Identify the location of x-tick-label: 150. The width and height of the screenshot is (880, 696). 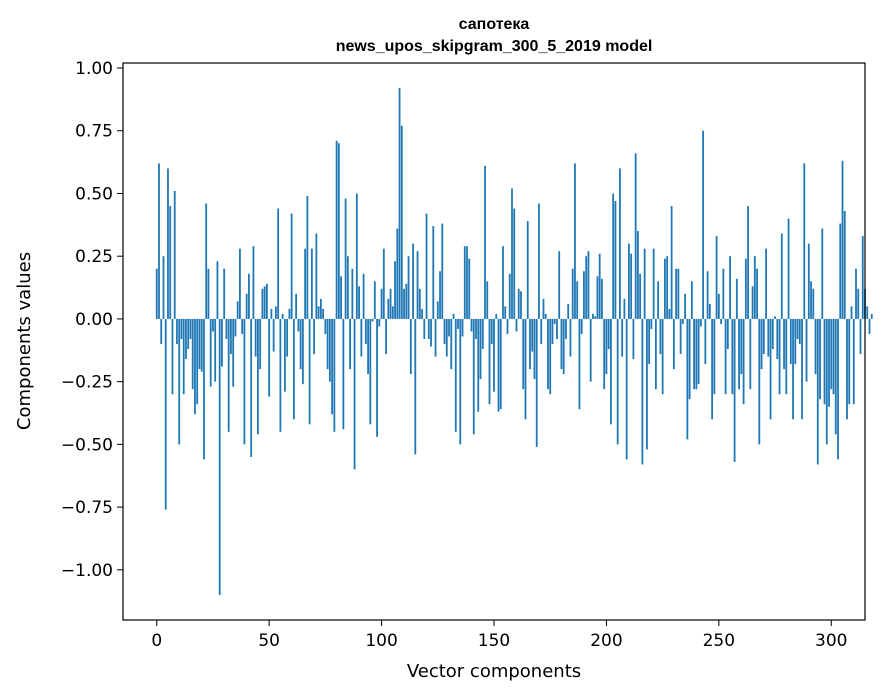
(494, 641).